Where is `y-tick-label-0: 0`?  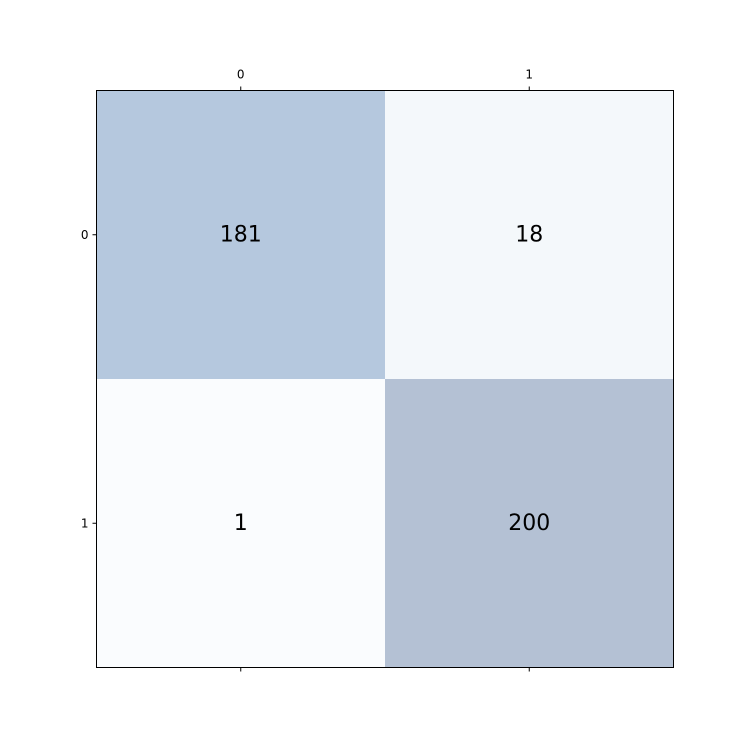
y-tick-label-0: 0 is located at coordinates (85, 235).